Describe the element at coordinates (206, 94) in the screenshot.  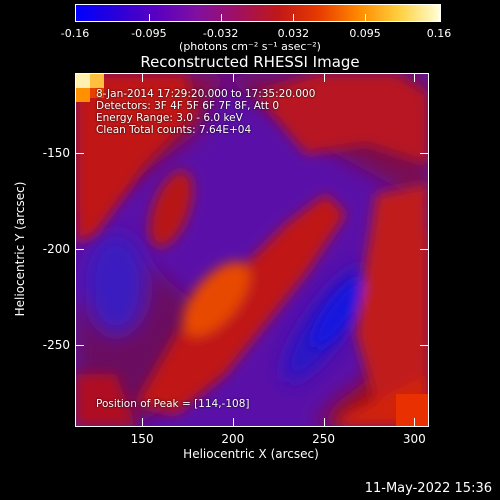
I see `annotation-time-range: 8-Jan-2014 17:29:20.000 to 17:35:20.000` at that location.